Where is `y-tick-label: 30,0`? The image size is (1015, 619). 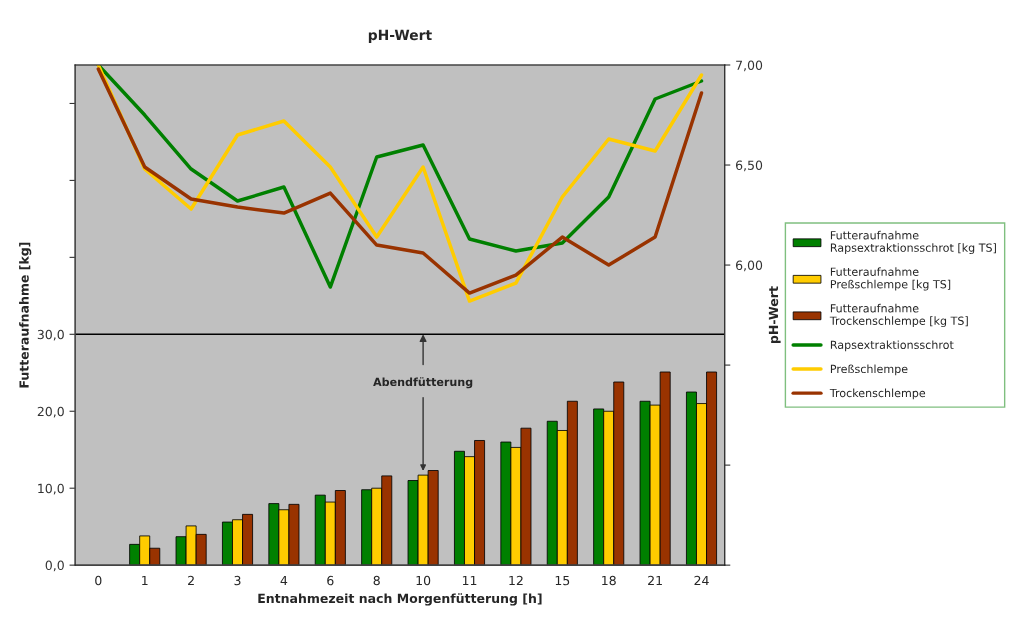
y-tick-label: 30,0 is located at coordinates (50, 335).